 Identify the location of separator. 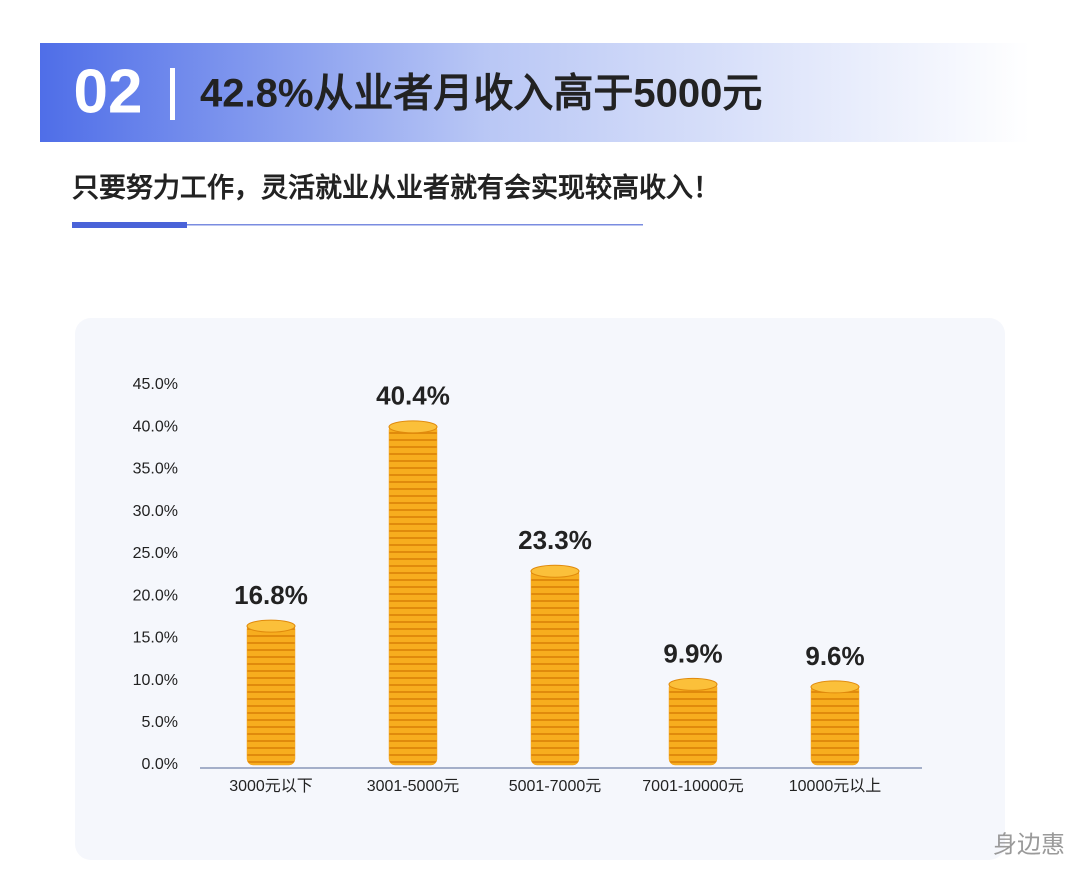
(172, 94).